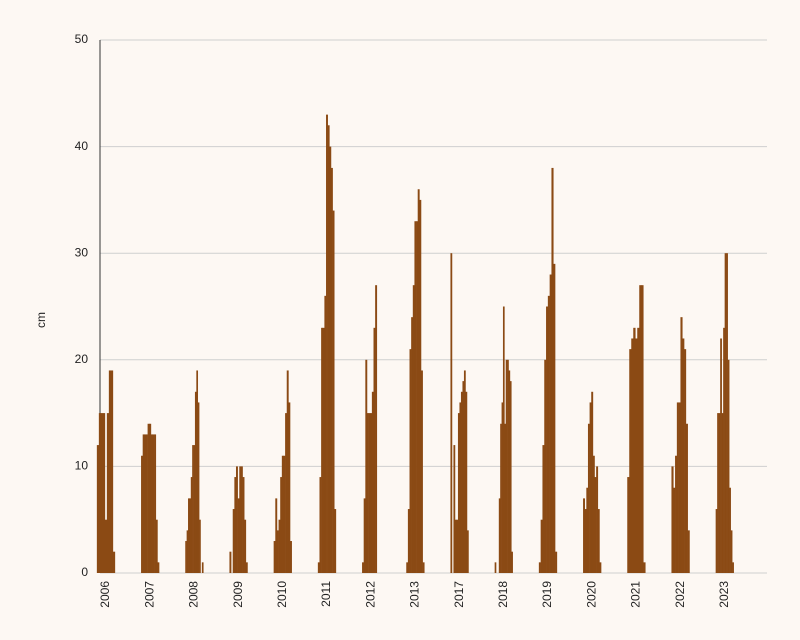 The height and width of the screenshot is (640, 800). Describe the element at coordinates (370, 594) in the screenshot. I see `x-tick-label: 2012` at that location.